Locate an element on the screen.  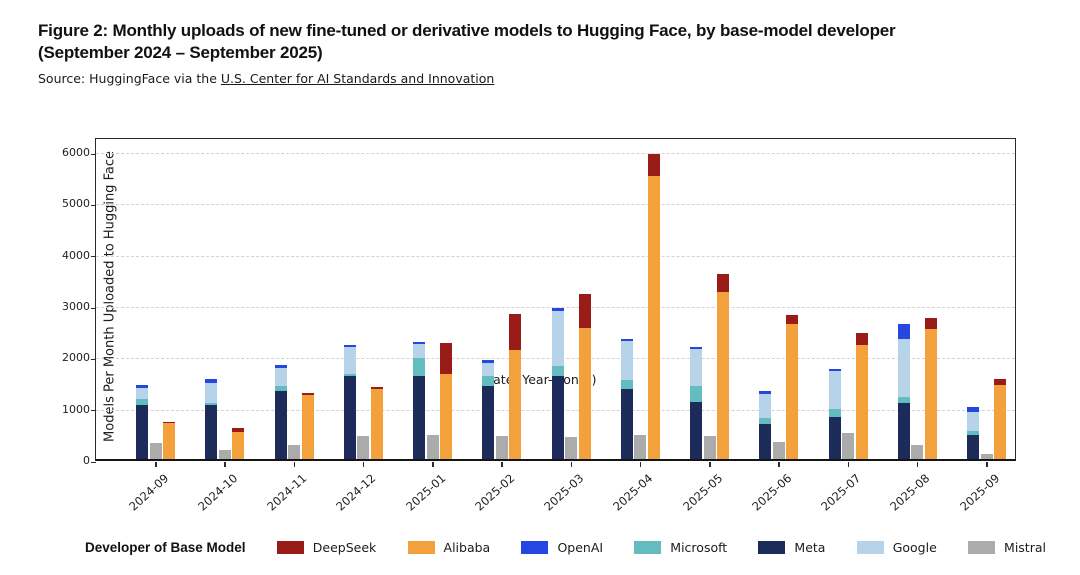
figure-title-line2: (September 2024 – September 2025) is located at coordinates (180, 52).